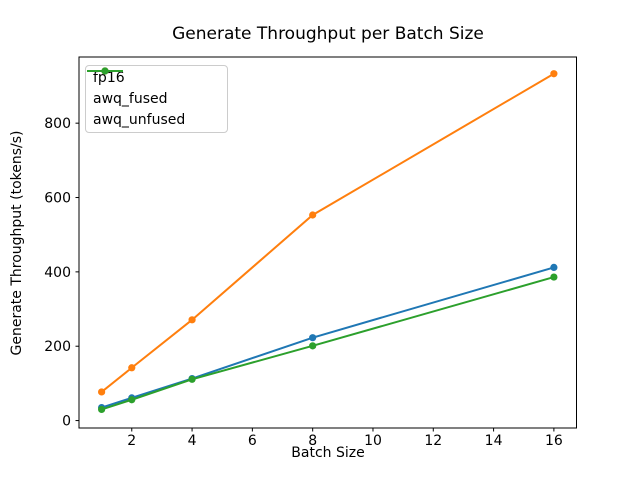 The image size is (640, 480). I want to click on y-tick-label: 200, so click(57, 347).